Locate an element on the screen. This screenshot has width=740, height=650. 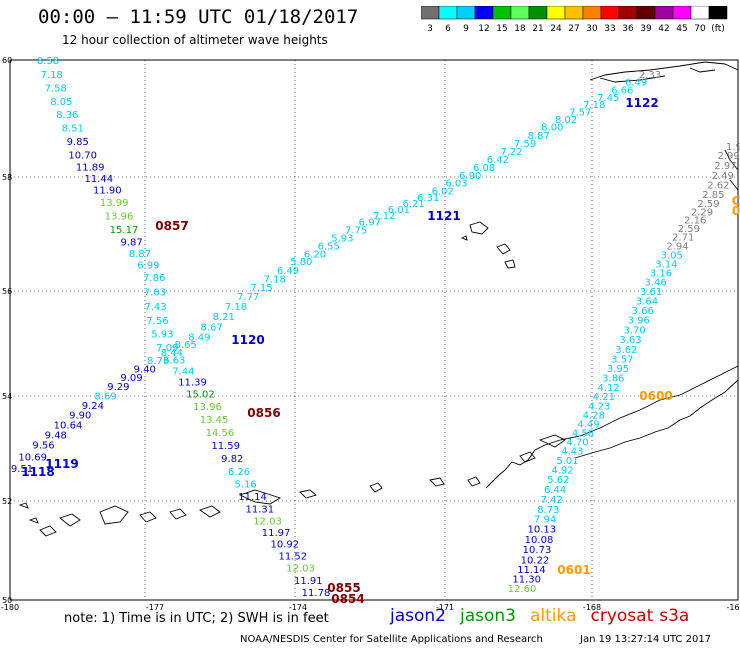
latitude-label: 50 is located at coordinates (7, 600).